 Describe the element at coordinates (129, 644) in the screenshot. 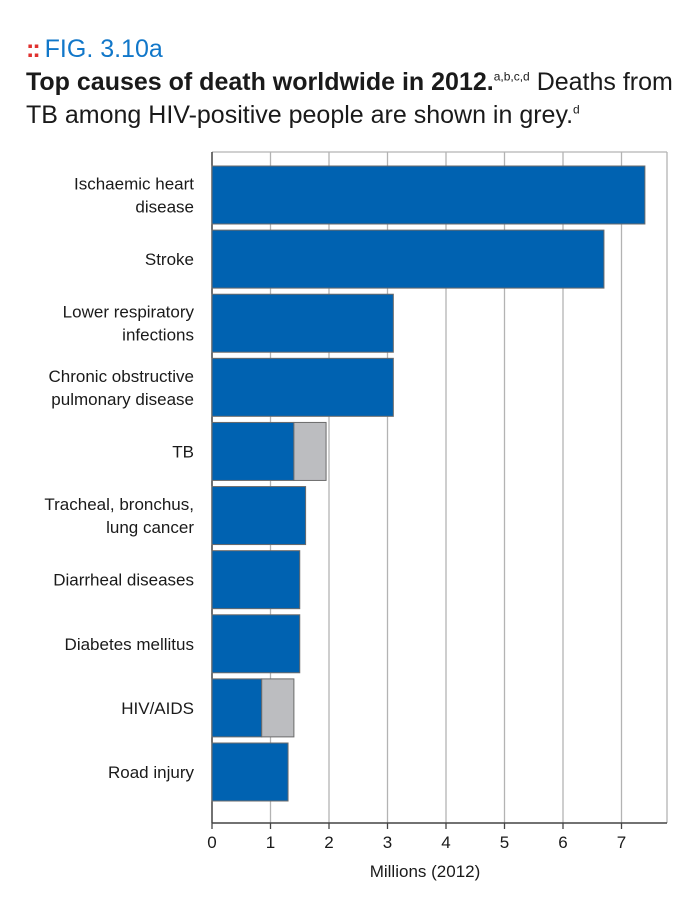

I see `category-label: Diabetes mellitus` at that location.